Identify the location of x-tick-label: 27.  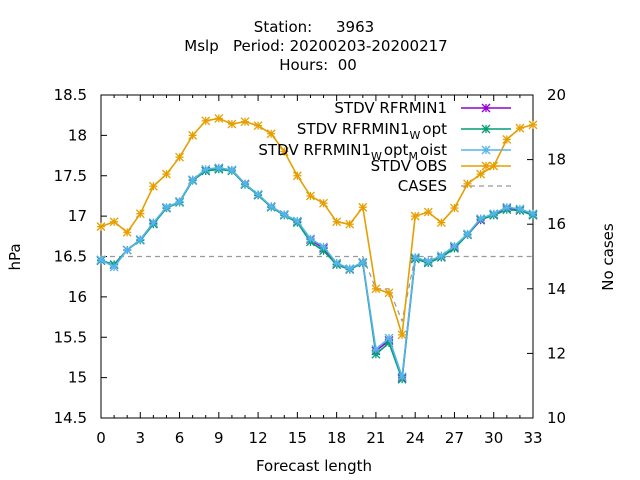
(454, 438).